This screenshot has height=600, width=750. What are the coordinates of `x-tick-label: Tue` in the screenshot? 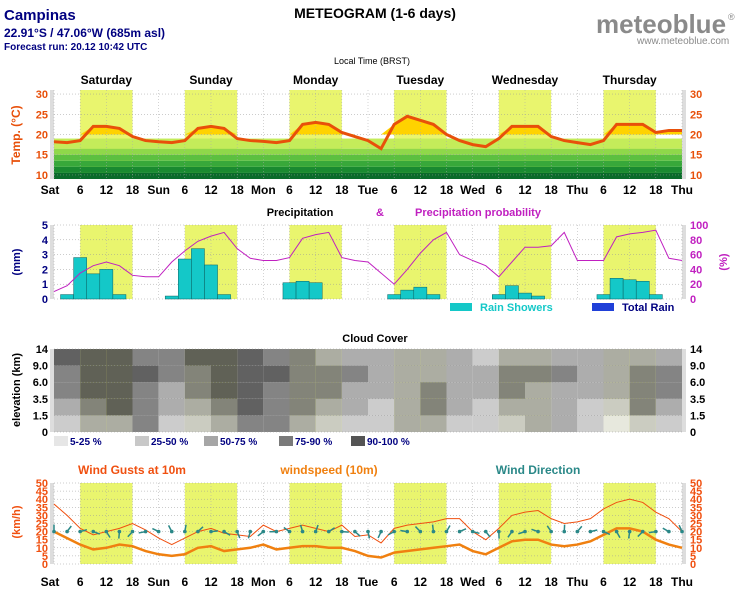 It's located at (368, 190).